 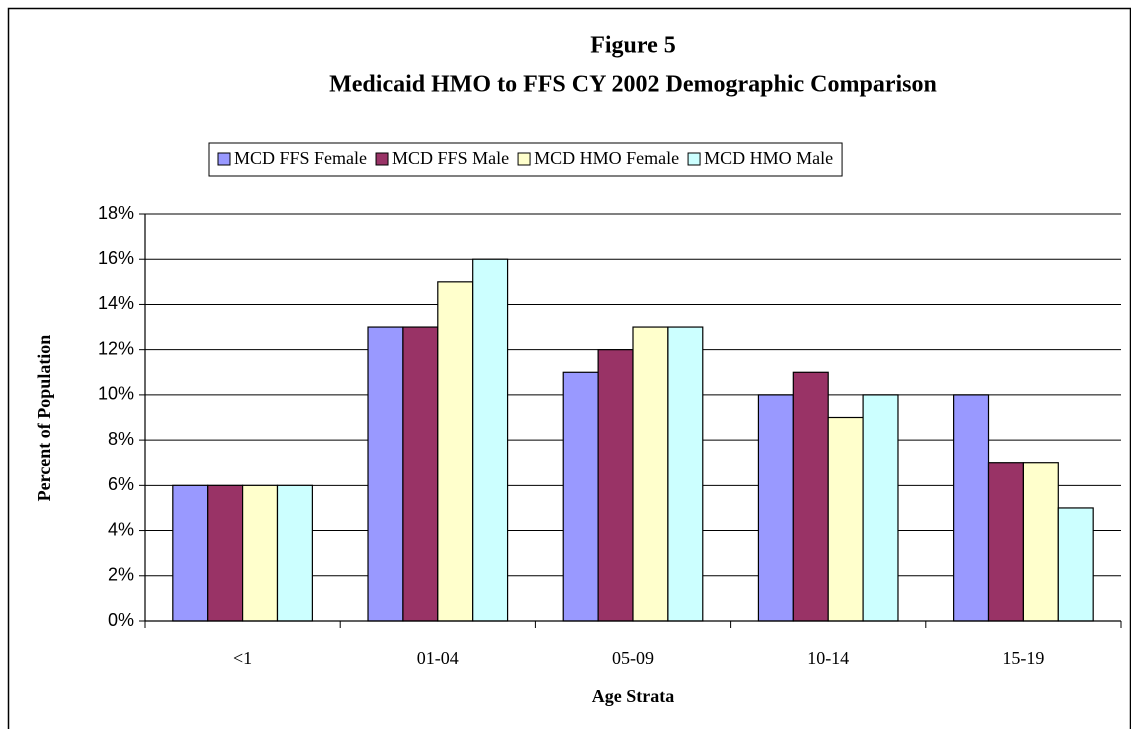 What do you see at coordinates (116, 303) in the screenshot?
I see `y-tick-label: 14%` at bounding box center [116, 303].